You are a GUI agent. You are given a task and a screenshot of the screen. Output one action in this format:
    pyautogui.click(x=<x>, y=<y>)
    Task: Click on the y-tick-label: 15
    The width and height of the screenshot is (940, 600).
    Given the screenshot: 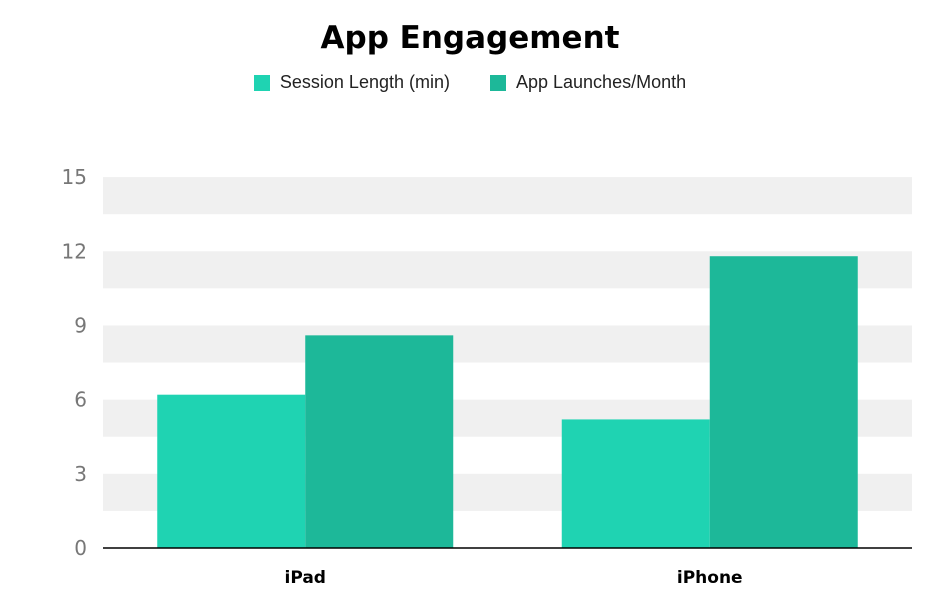 What is the action you would take?
    pyautogui.click(x=74, y=177)
    